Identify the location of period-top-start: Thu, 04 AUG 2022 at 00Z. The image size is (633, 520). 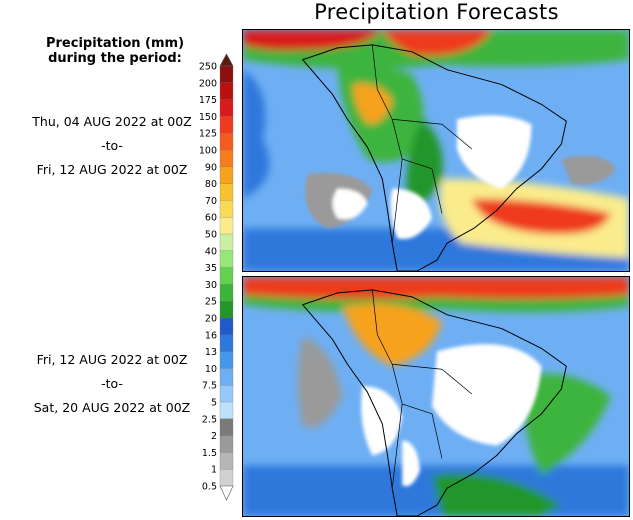
(112, 121).